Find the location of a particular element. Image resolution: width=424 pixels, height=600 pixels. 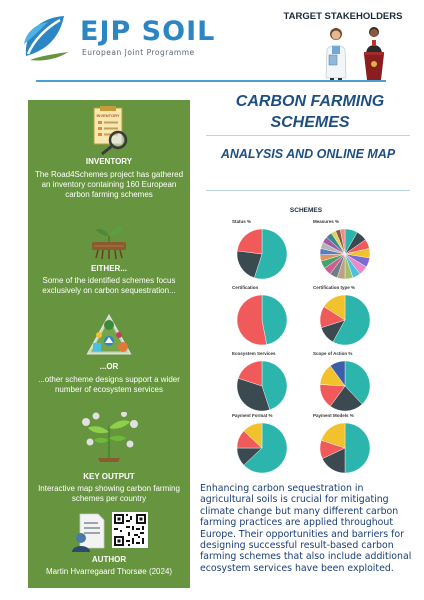

pie-chart-certification-type is located at coordinates (345, 320).